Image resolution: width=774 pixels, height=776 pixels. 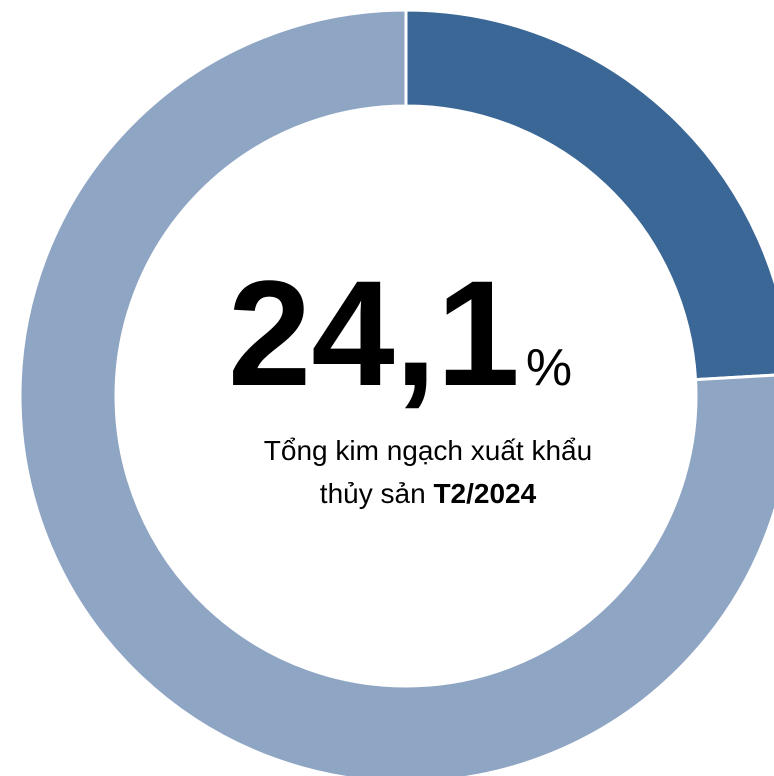 I want to click on center-label: 24,1%, so click(x=400, y=333).